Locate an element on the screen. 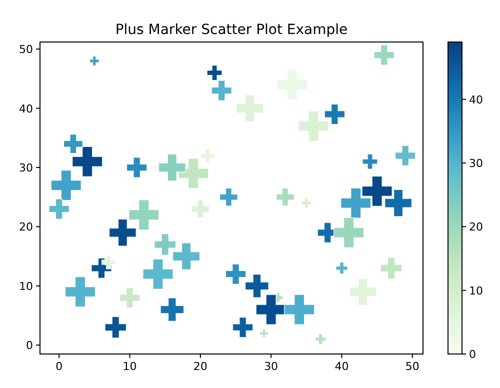 The width and height of the screenshot is (500, 388). x-tick-label: 40 is located at coordinates (341, 366).